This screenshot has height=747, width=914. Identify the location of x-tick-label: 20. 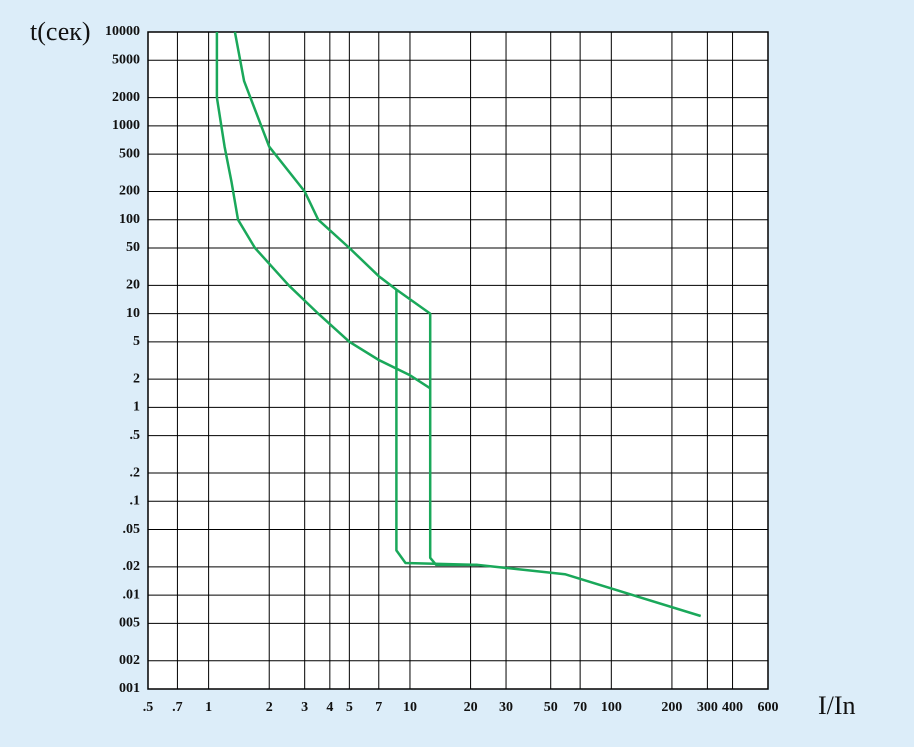
(471, 707).